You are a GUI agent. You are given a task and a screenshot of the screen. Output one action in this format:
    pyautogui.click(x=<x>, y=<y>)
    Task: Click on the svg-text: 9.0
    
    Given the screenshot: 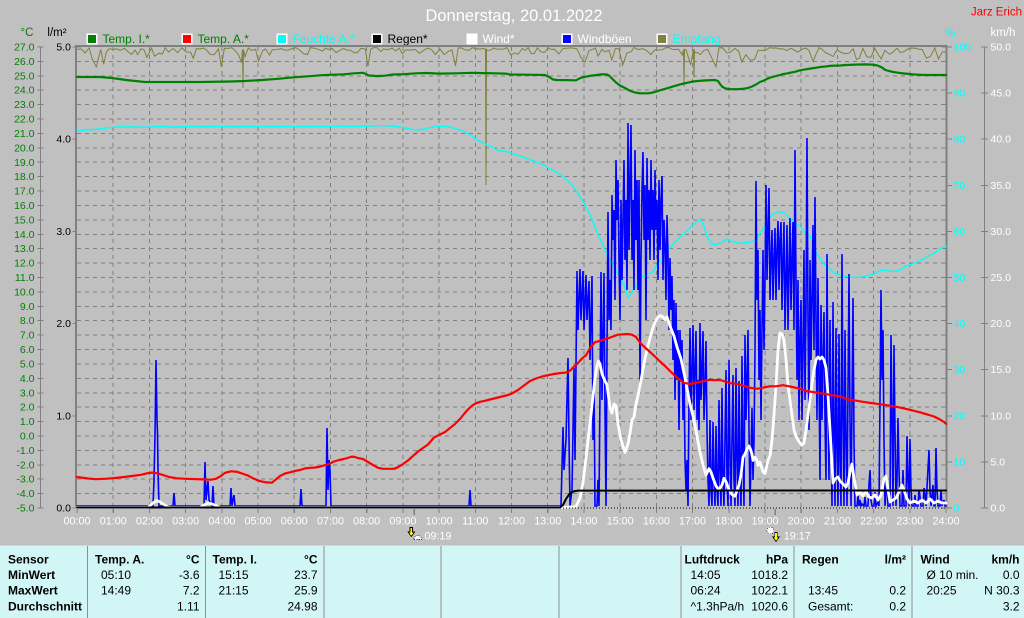 What is the action you would take?
    pyautogui.click(x=27, y=307)
    